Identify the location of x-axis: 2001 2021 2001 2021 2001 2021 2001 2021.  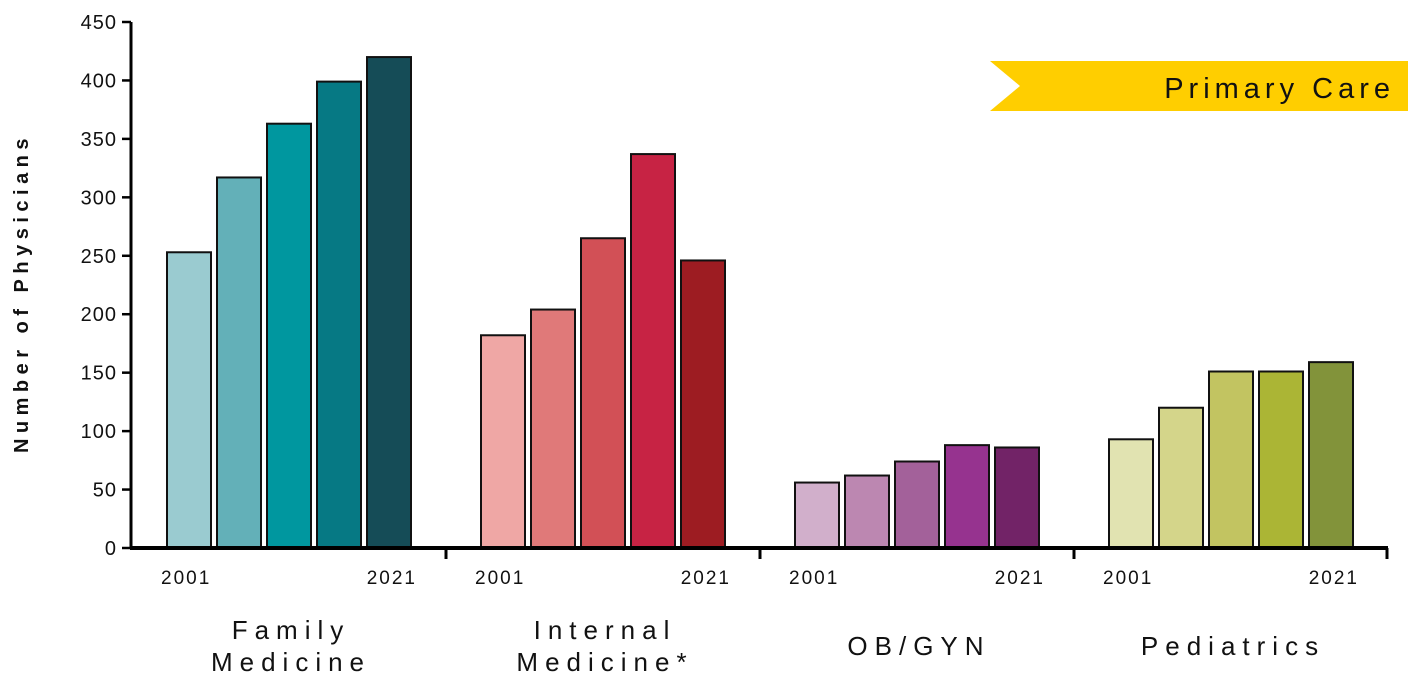
(759, 567).